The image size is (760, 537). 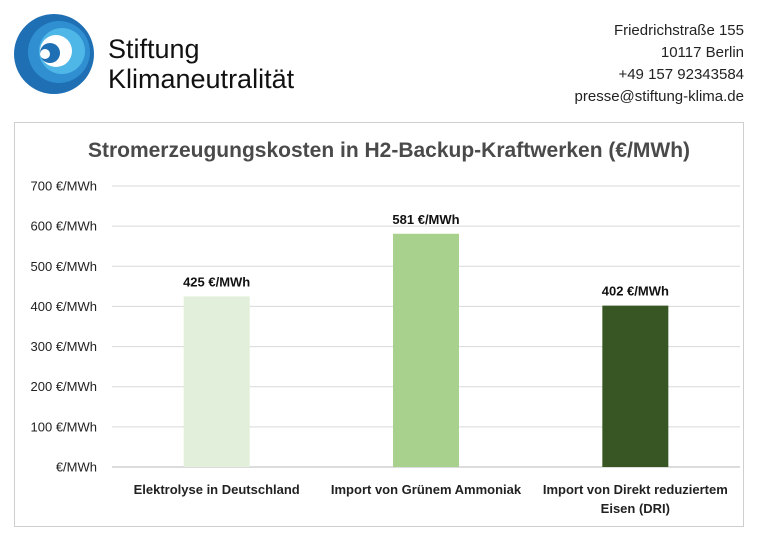 What do you see at coordinates (216, 281) in the screenshot?
I see `data-label: 425 €/MWh` at bounding box center [216, 281].